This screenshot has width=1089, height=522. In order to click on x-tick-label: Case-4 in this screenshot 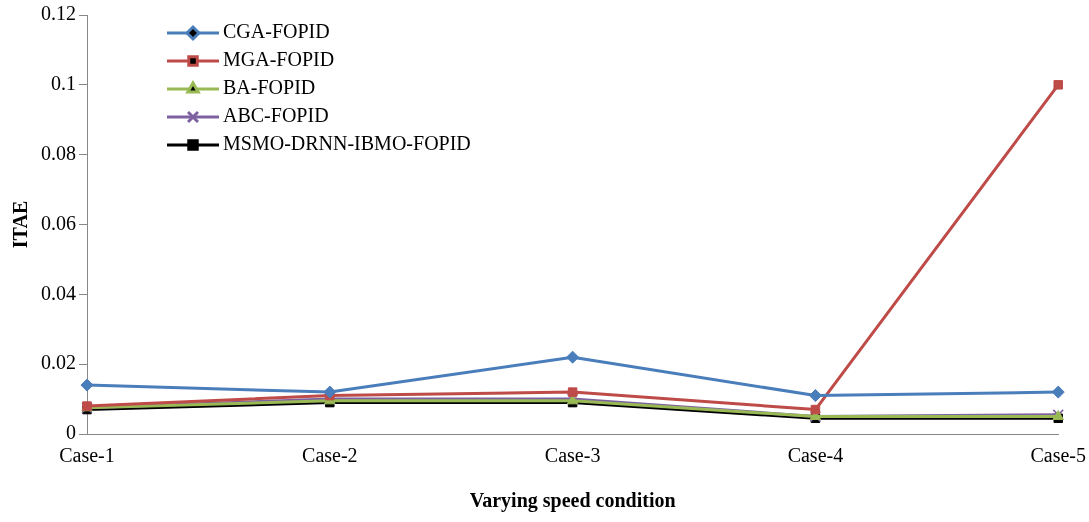, I will do `click(815, 455)`.